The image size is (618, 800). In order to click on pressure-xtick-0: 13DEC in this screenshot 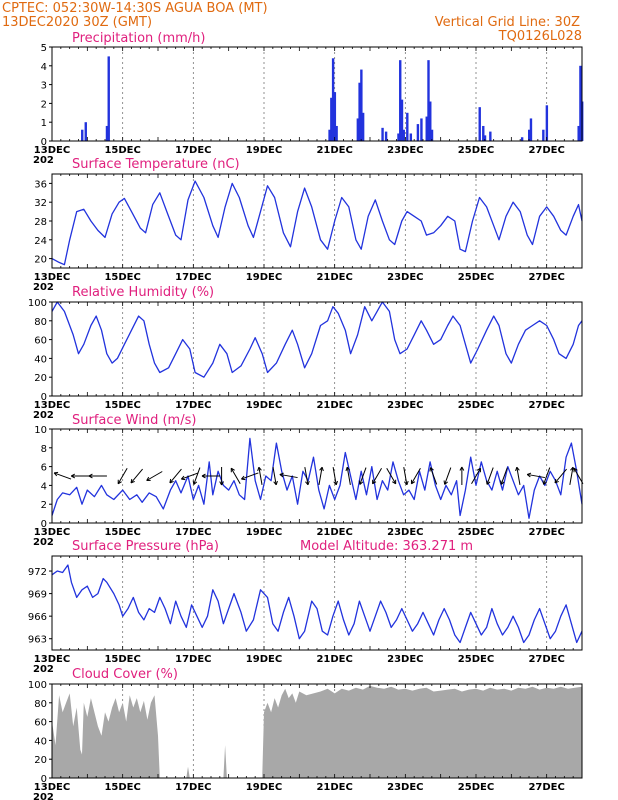, I will do `click(52, 659)`.